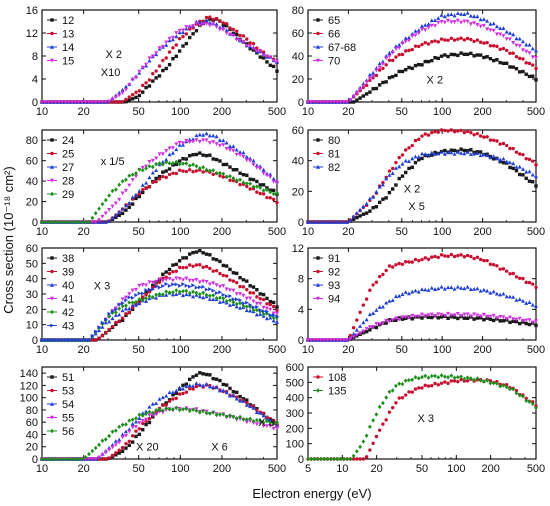 Image resolution: width=550 pixels, height=506 pixels. I want to click on legend-label: 91, so click(334, 259).